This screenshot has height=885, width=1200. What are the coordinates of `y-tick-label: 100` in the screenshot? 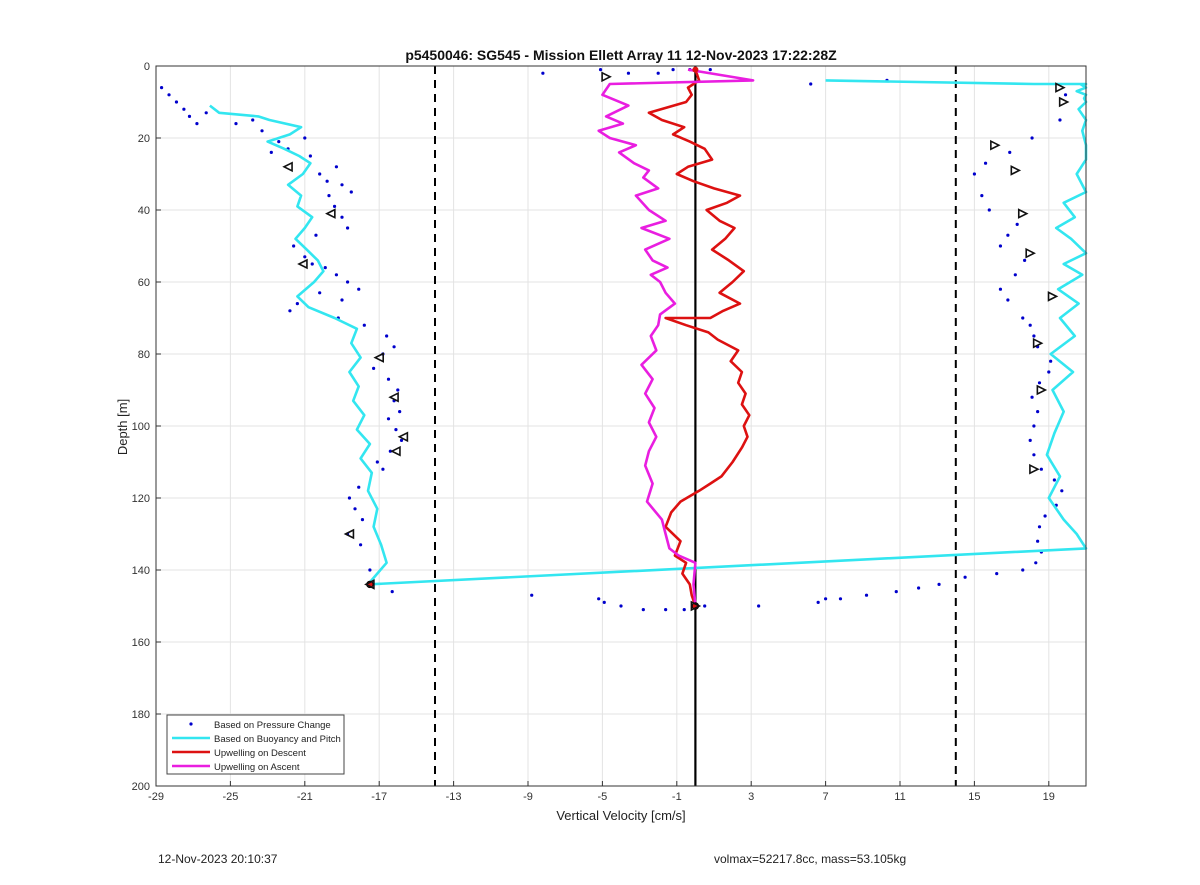 It's located at (141, 427).